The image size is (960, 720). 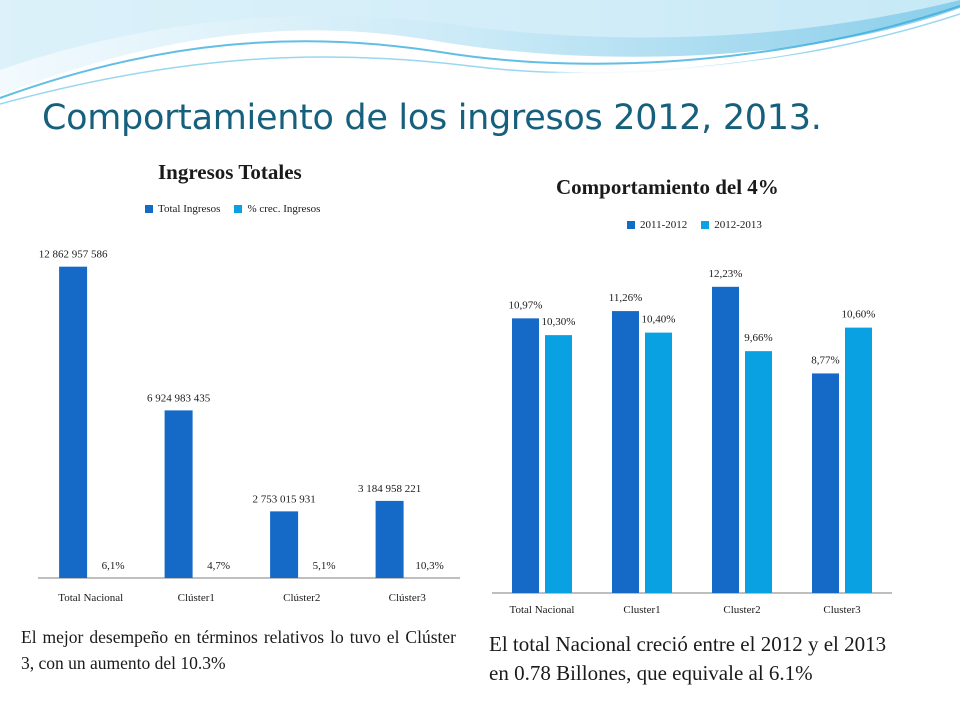 I want to click on note-line-2: en 0.78 Billones, que equivale al 6.1%, so click(x=651, y=673).